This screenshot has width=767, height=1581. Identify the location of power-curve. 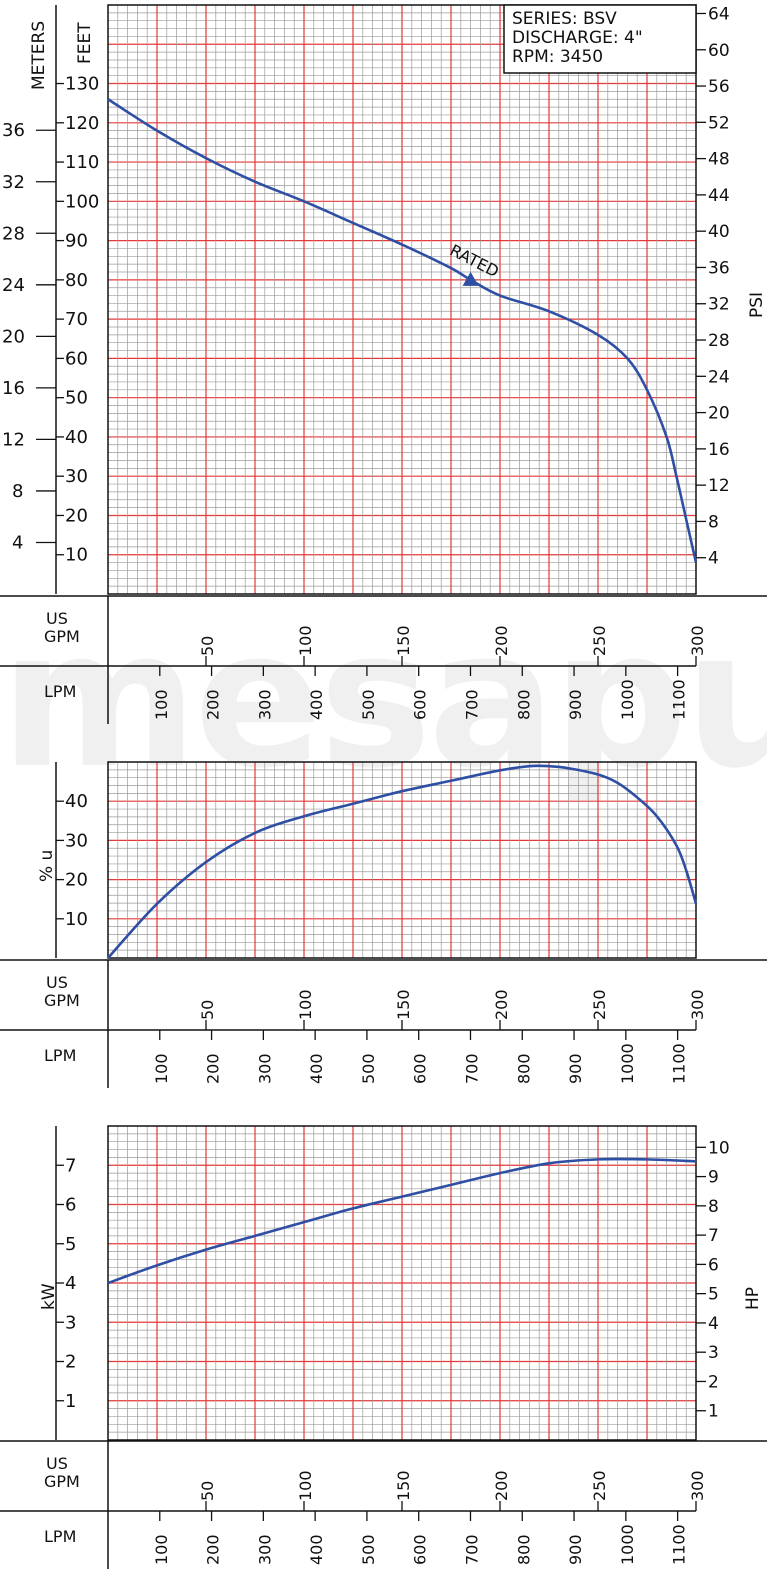
(402, 1221).